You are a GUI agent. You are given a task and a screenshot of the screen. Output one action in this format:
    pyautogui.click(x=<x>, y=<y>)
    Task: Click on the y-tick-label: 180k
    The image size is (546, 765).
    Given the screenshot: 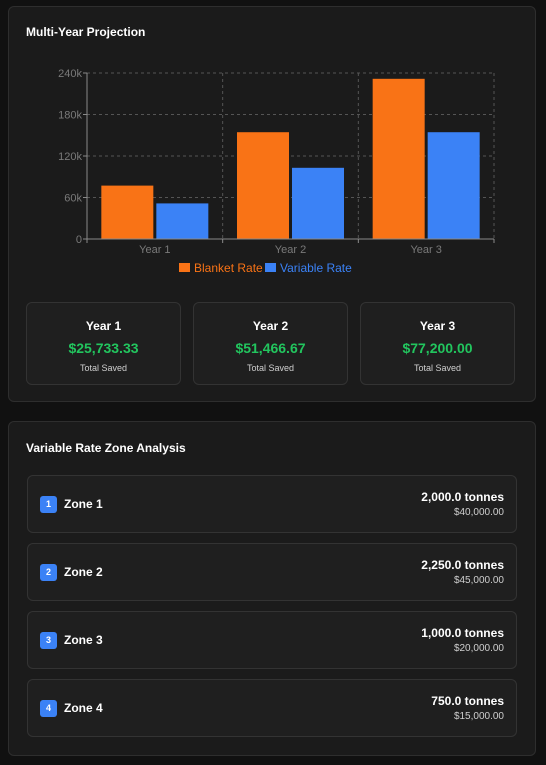 What is the action you would take?
    pyautogui.click(x=70, y=116)
    